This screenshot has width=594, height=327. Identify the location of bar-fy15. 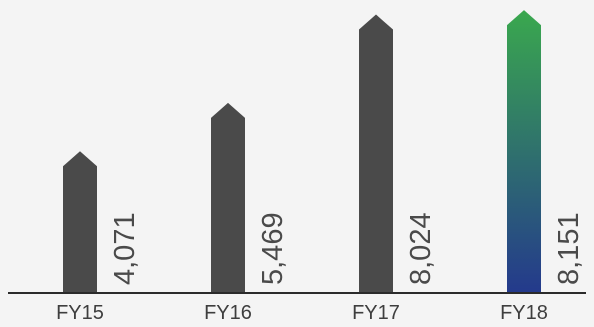
(80, 221).